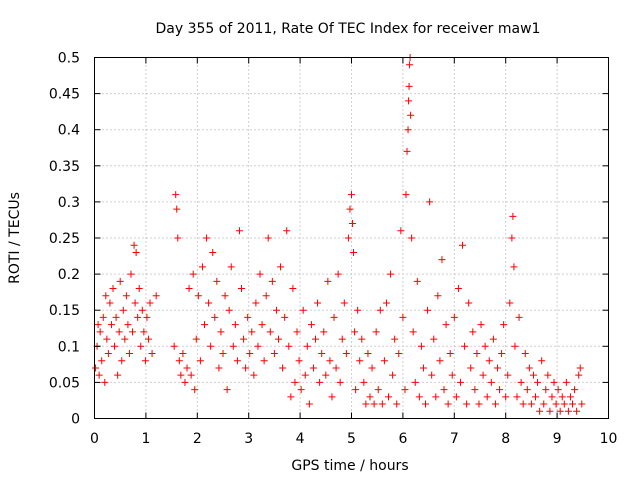 The height and width of the screenshot is (480, 640). What do you see at coordinates (75, 420) in the screenshot?
I see `y-tick-label: 0` at bounding box center [75, 420].